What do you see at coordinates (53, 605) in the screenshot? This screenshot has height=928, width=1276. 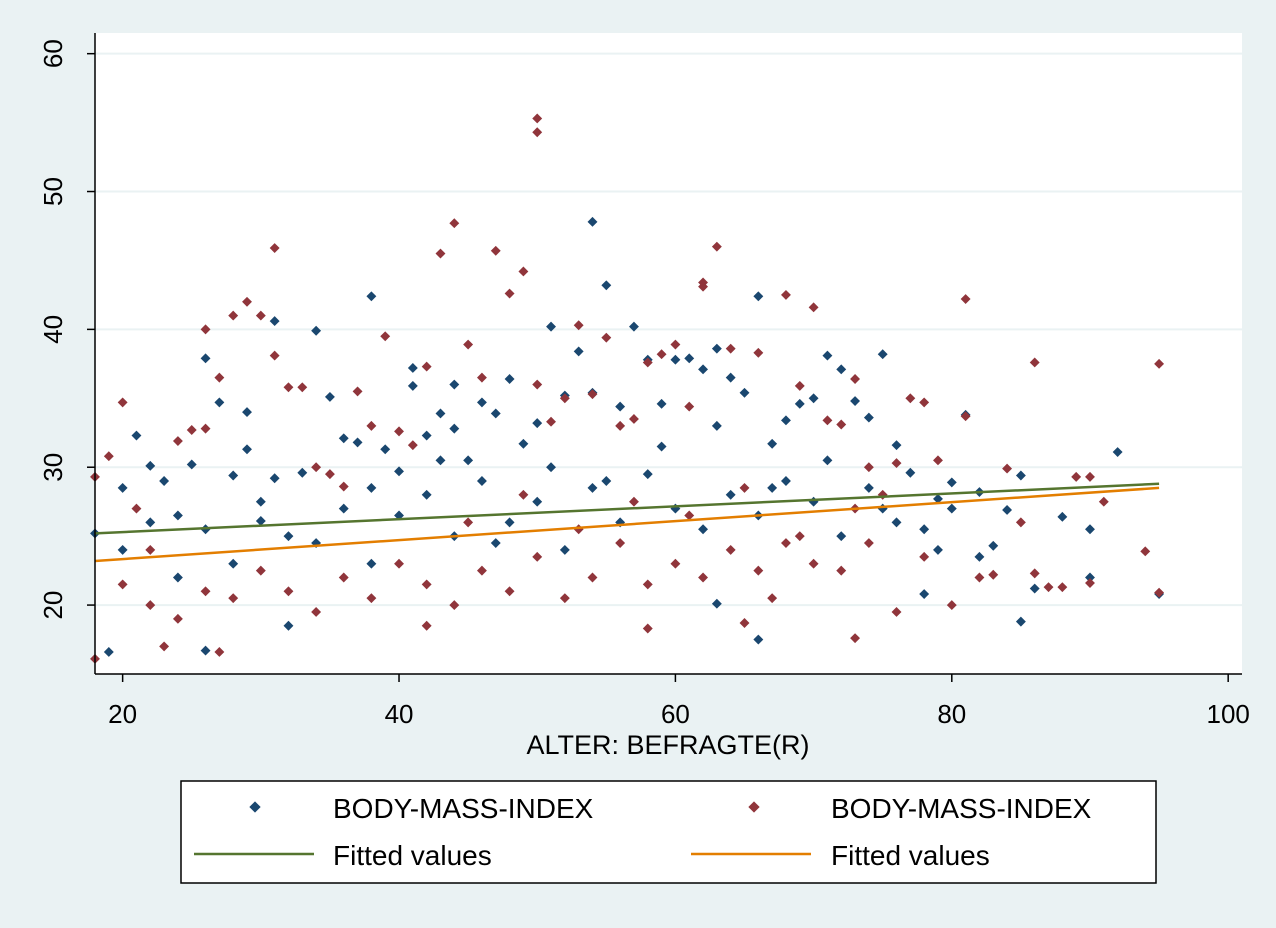 I see `y-tick-label: 20` at bounding box center [53, 605].